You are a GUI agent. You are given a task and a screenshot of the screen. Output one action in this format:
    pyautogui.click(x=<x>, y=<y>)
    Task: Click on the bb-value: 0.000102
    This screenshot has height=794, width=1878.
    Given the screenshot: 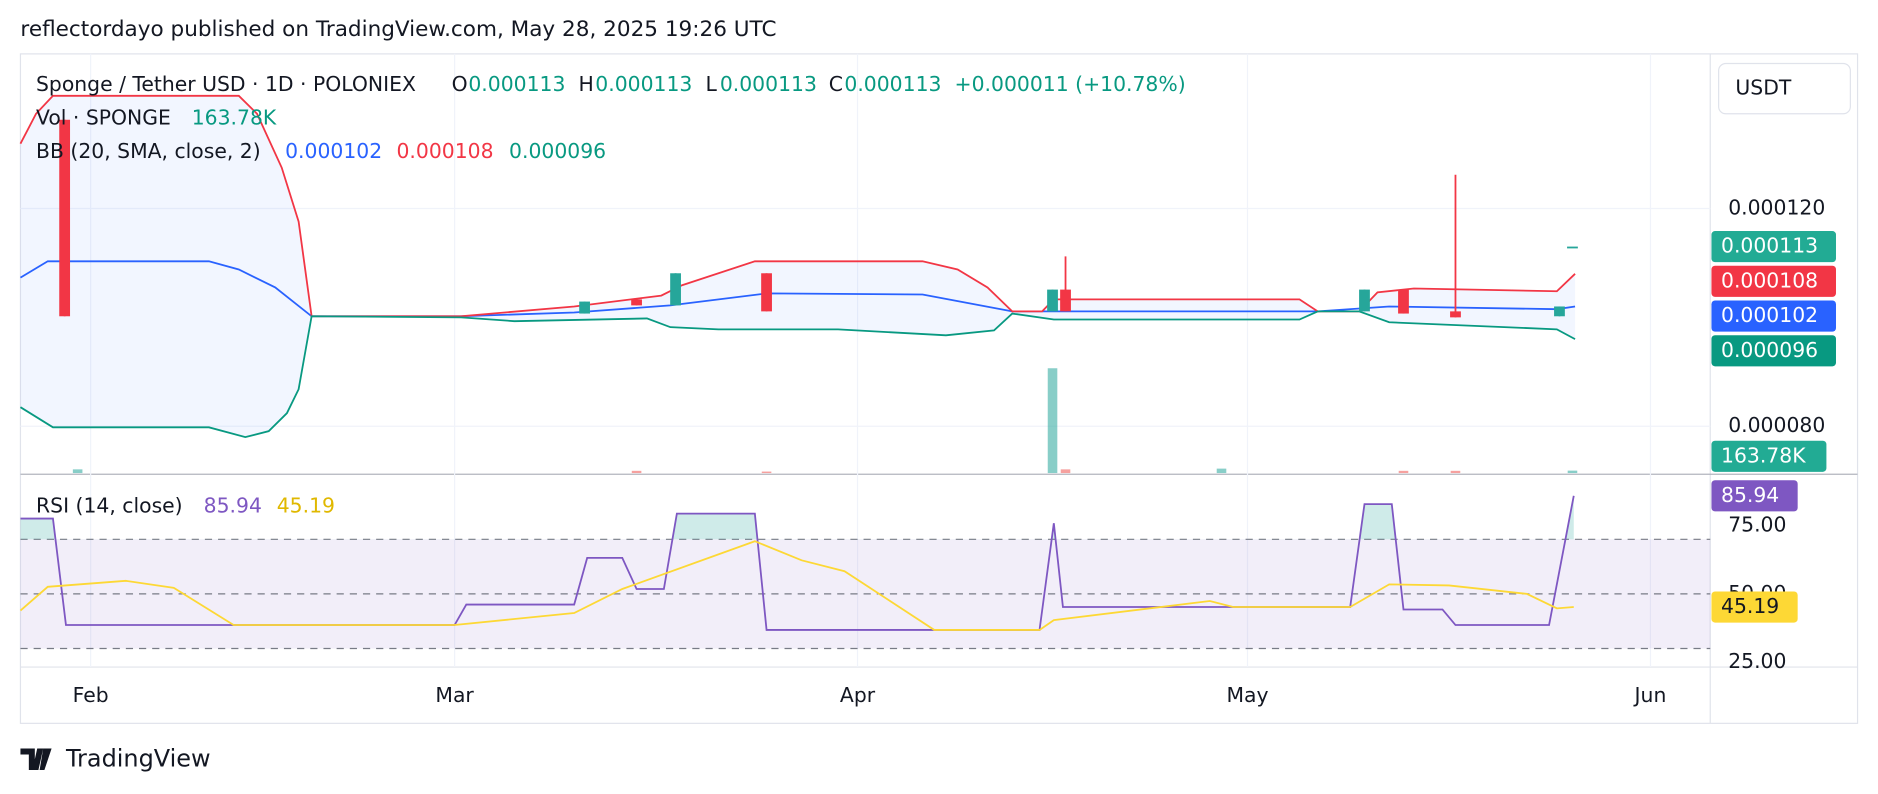 What is the action you would take?
    pyautogui.click(x=333, y=151)
    